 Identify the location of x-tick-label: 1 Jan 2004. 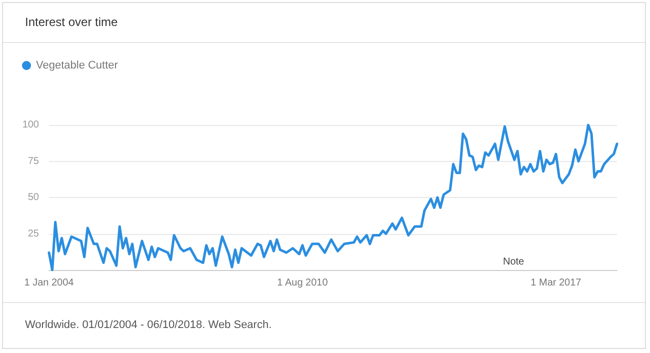
(49, 283).